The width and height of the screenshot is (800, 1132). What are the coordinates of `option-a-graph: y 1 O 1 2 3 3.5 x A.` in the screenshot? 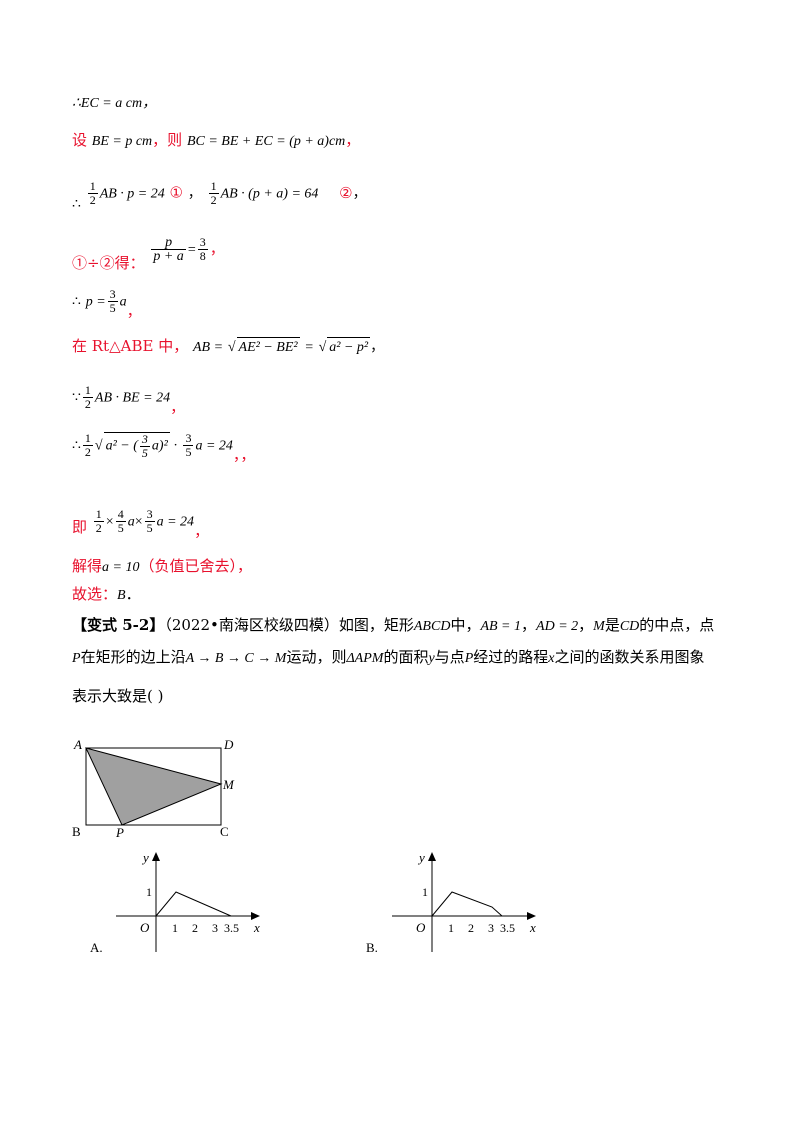 It's located at (175, 902).